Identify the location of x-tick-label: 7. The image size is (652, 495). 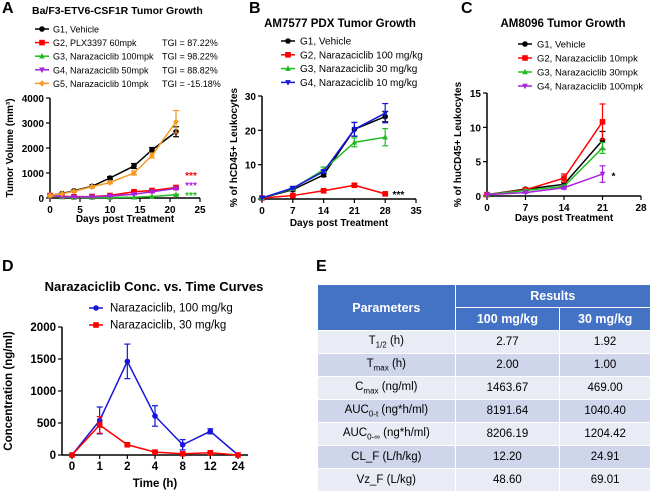
(526, 208).